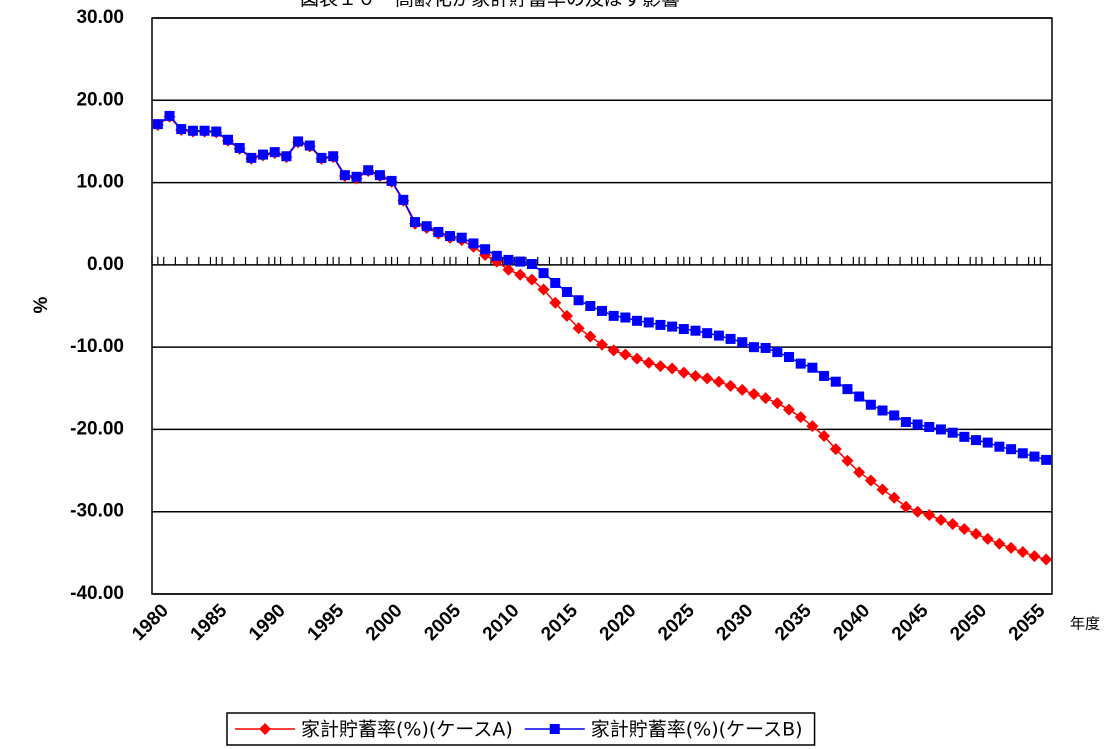  I want to click on y-tick-label: -30.00, so click(97, 511).